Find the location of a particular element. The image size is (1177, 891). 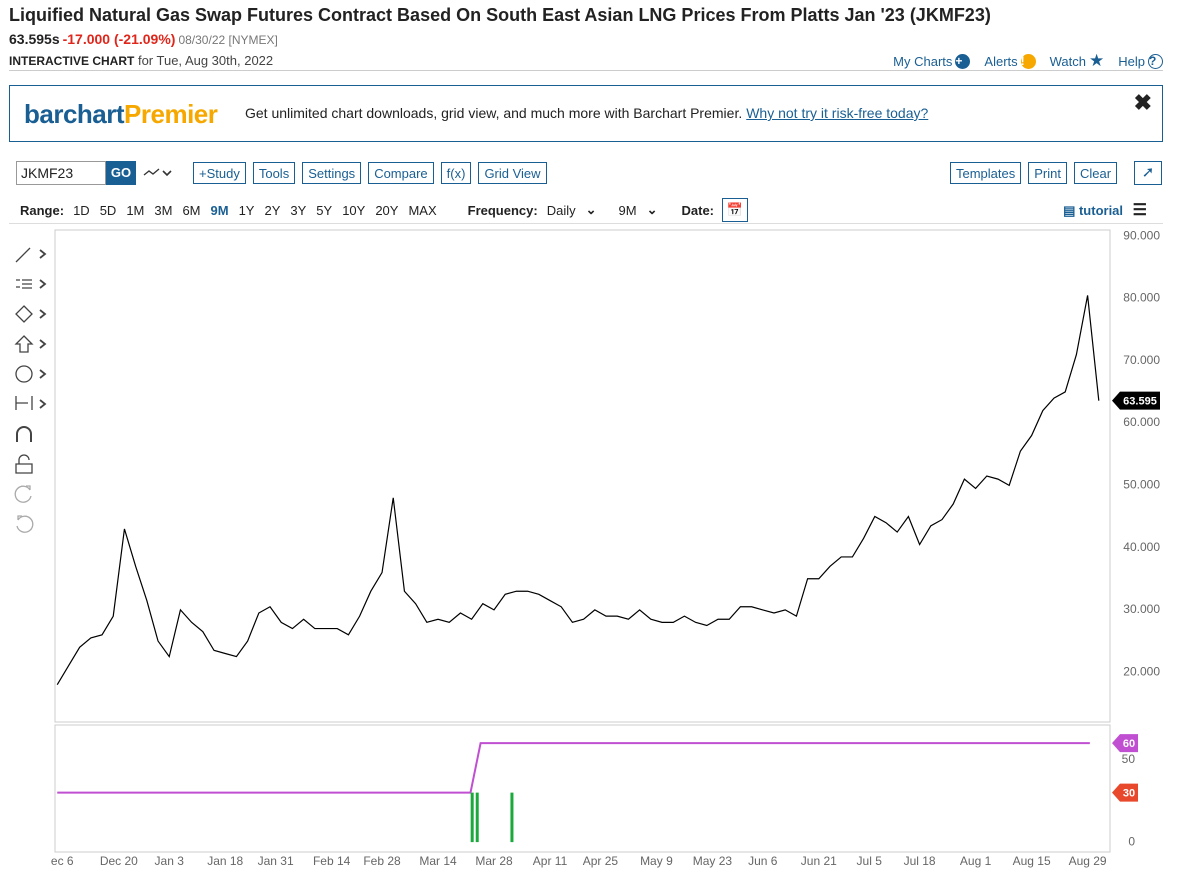

subtitle-bold: INTERACTIVE CHART is located at coordinates (72, 61).